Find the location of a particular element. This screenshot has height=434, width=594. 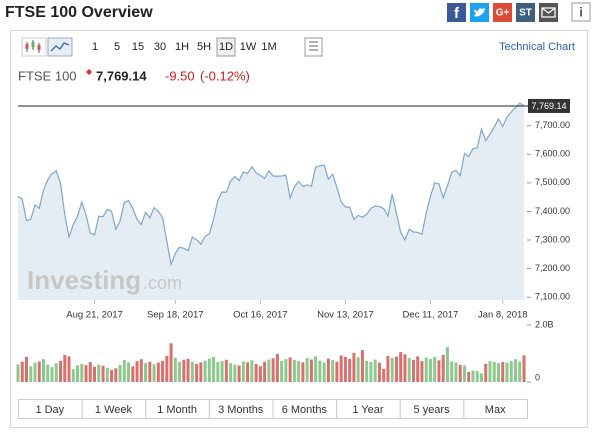

range-button: 1 Week is located at coordinates (114, 410).